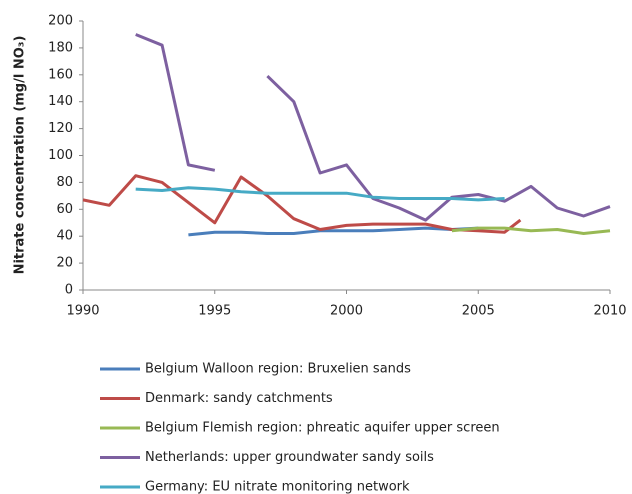 This screenshot has width=632, height=494. What do you see at coordinates (60, 21) in the screenshot?
I see `y-tick-label: 200` at bounding box center [60, 21].